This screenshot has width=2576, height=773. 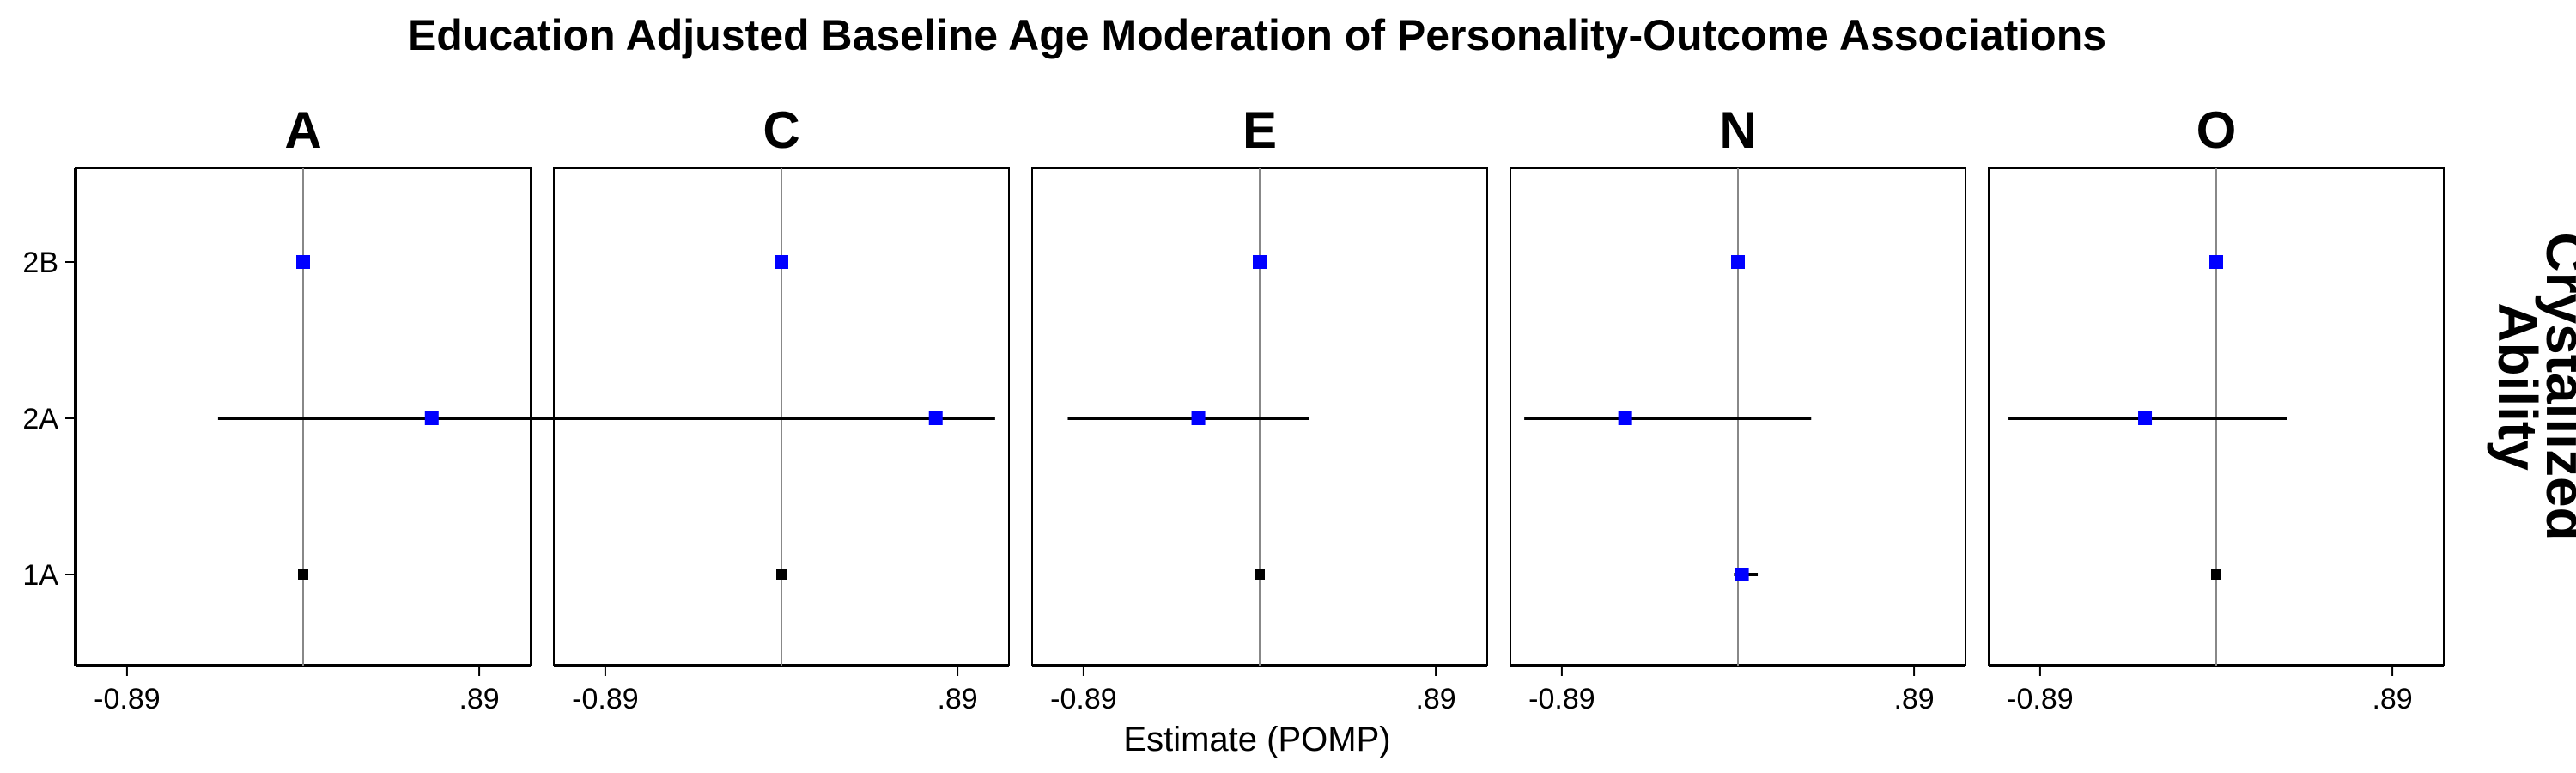 What do you see at coordinates (302, 130) in the screenshot?
I see `facet-title: A` at bounding box center [302, 130].